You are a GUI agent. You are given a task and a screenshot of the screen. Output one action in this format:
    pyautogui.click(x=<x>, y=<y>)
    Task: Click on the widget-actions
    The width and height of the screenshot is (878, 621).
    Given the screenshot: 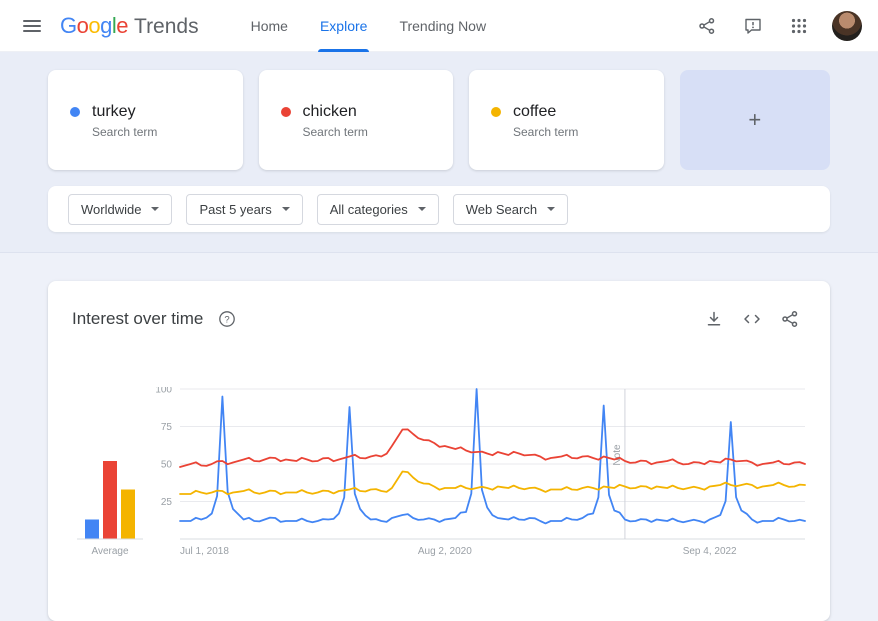 What is the action you would take?
    pyautogui.click(x=752, y=319)
    